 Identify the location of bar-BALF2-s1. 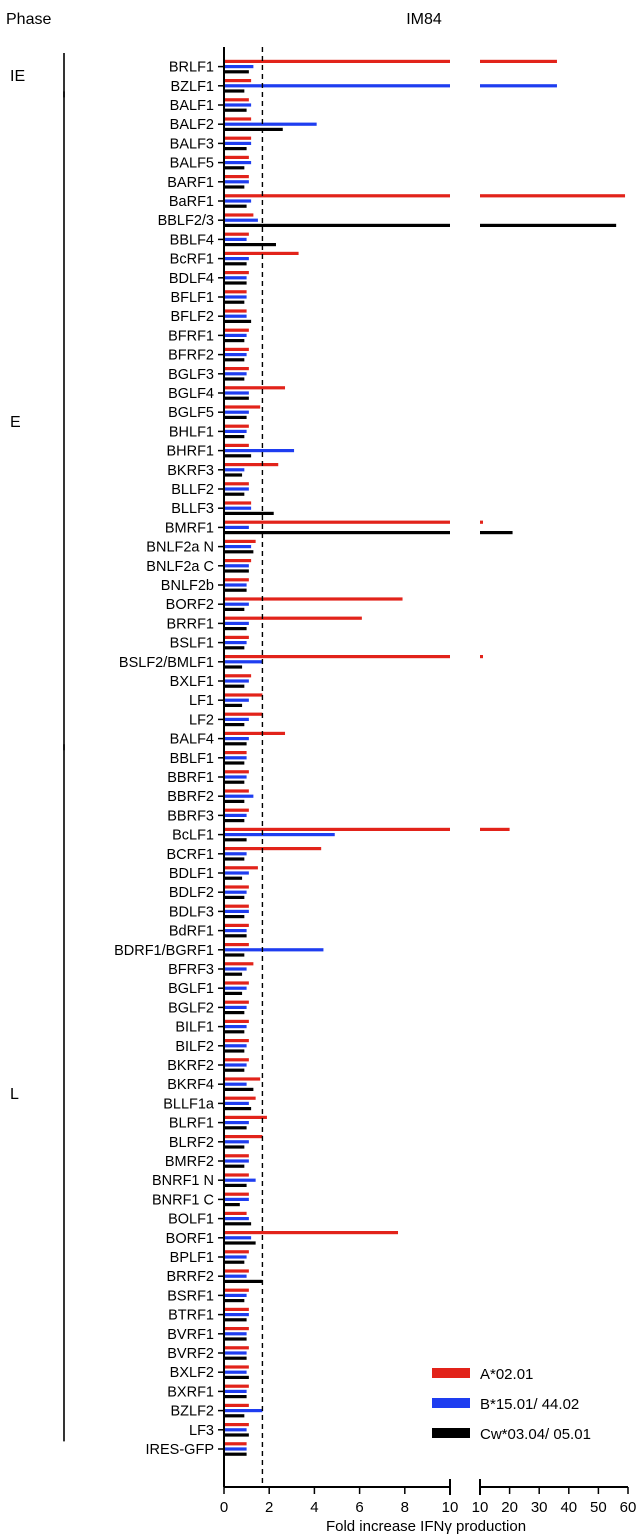
(270, 124).